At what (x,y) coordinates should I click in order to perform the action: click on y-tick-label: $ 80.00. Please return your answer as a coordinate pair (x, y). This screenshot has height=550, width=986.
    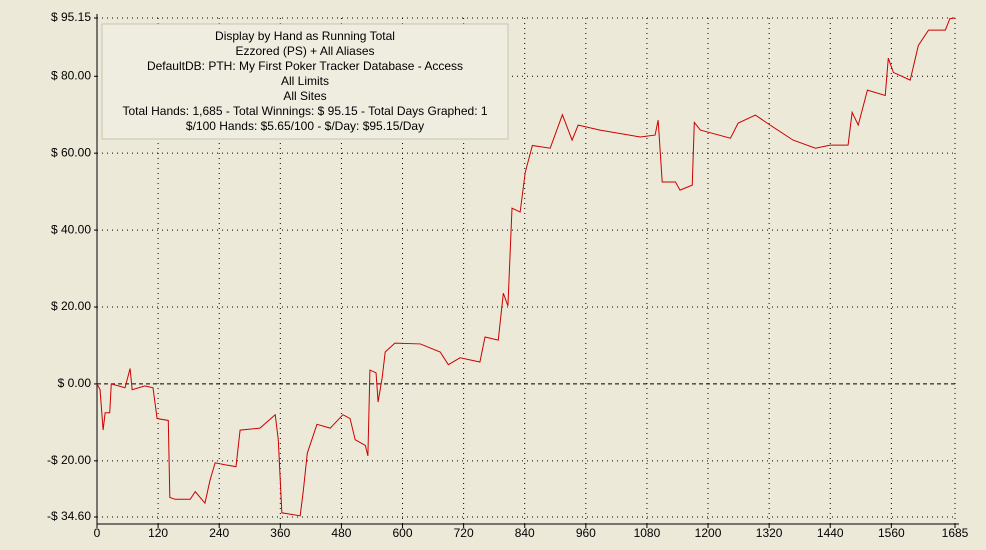
    Looking at the image, I should click on (71, 75).